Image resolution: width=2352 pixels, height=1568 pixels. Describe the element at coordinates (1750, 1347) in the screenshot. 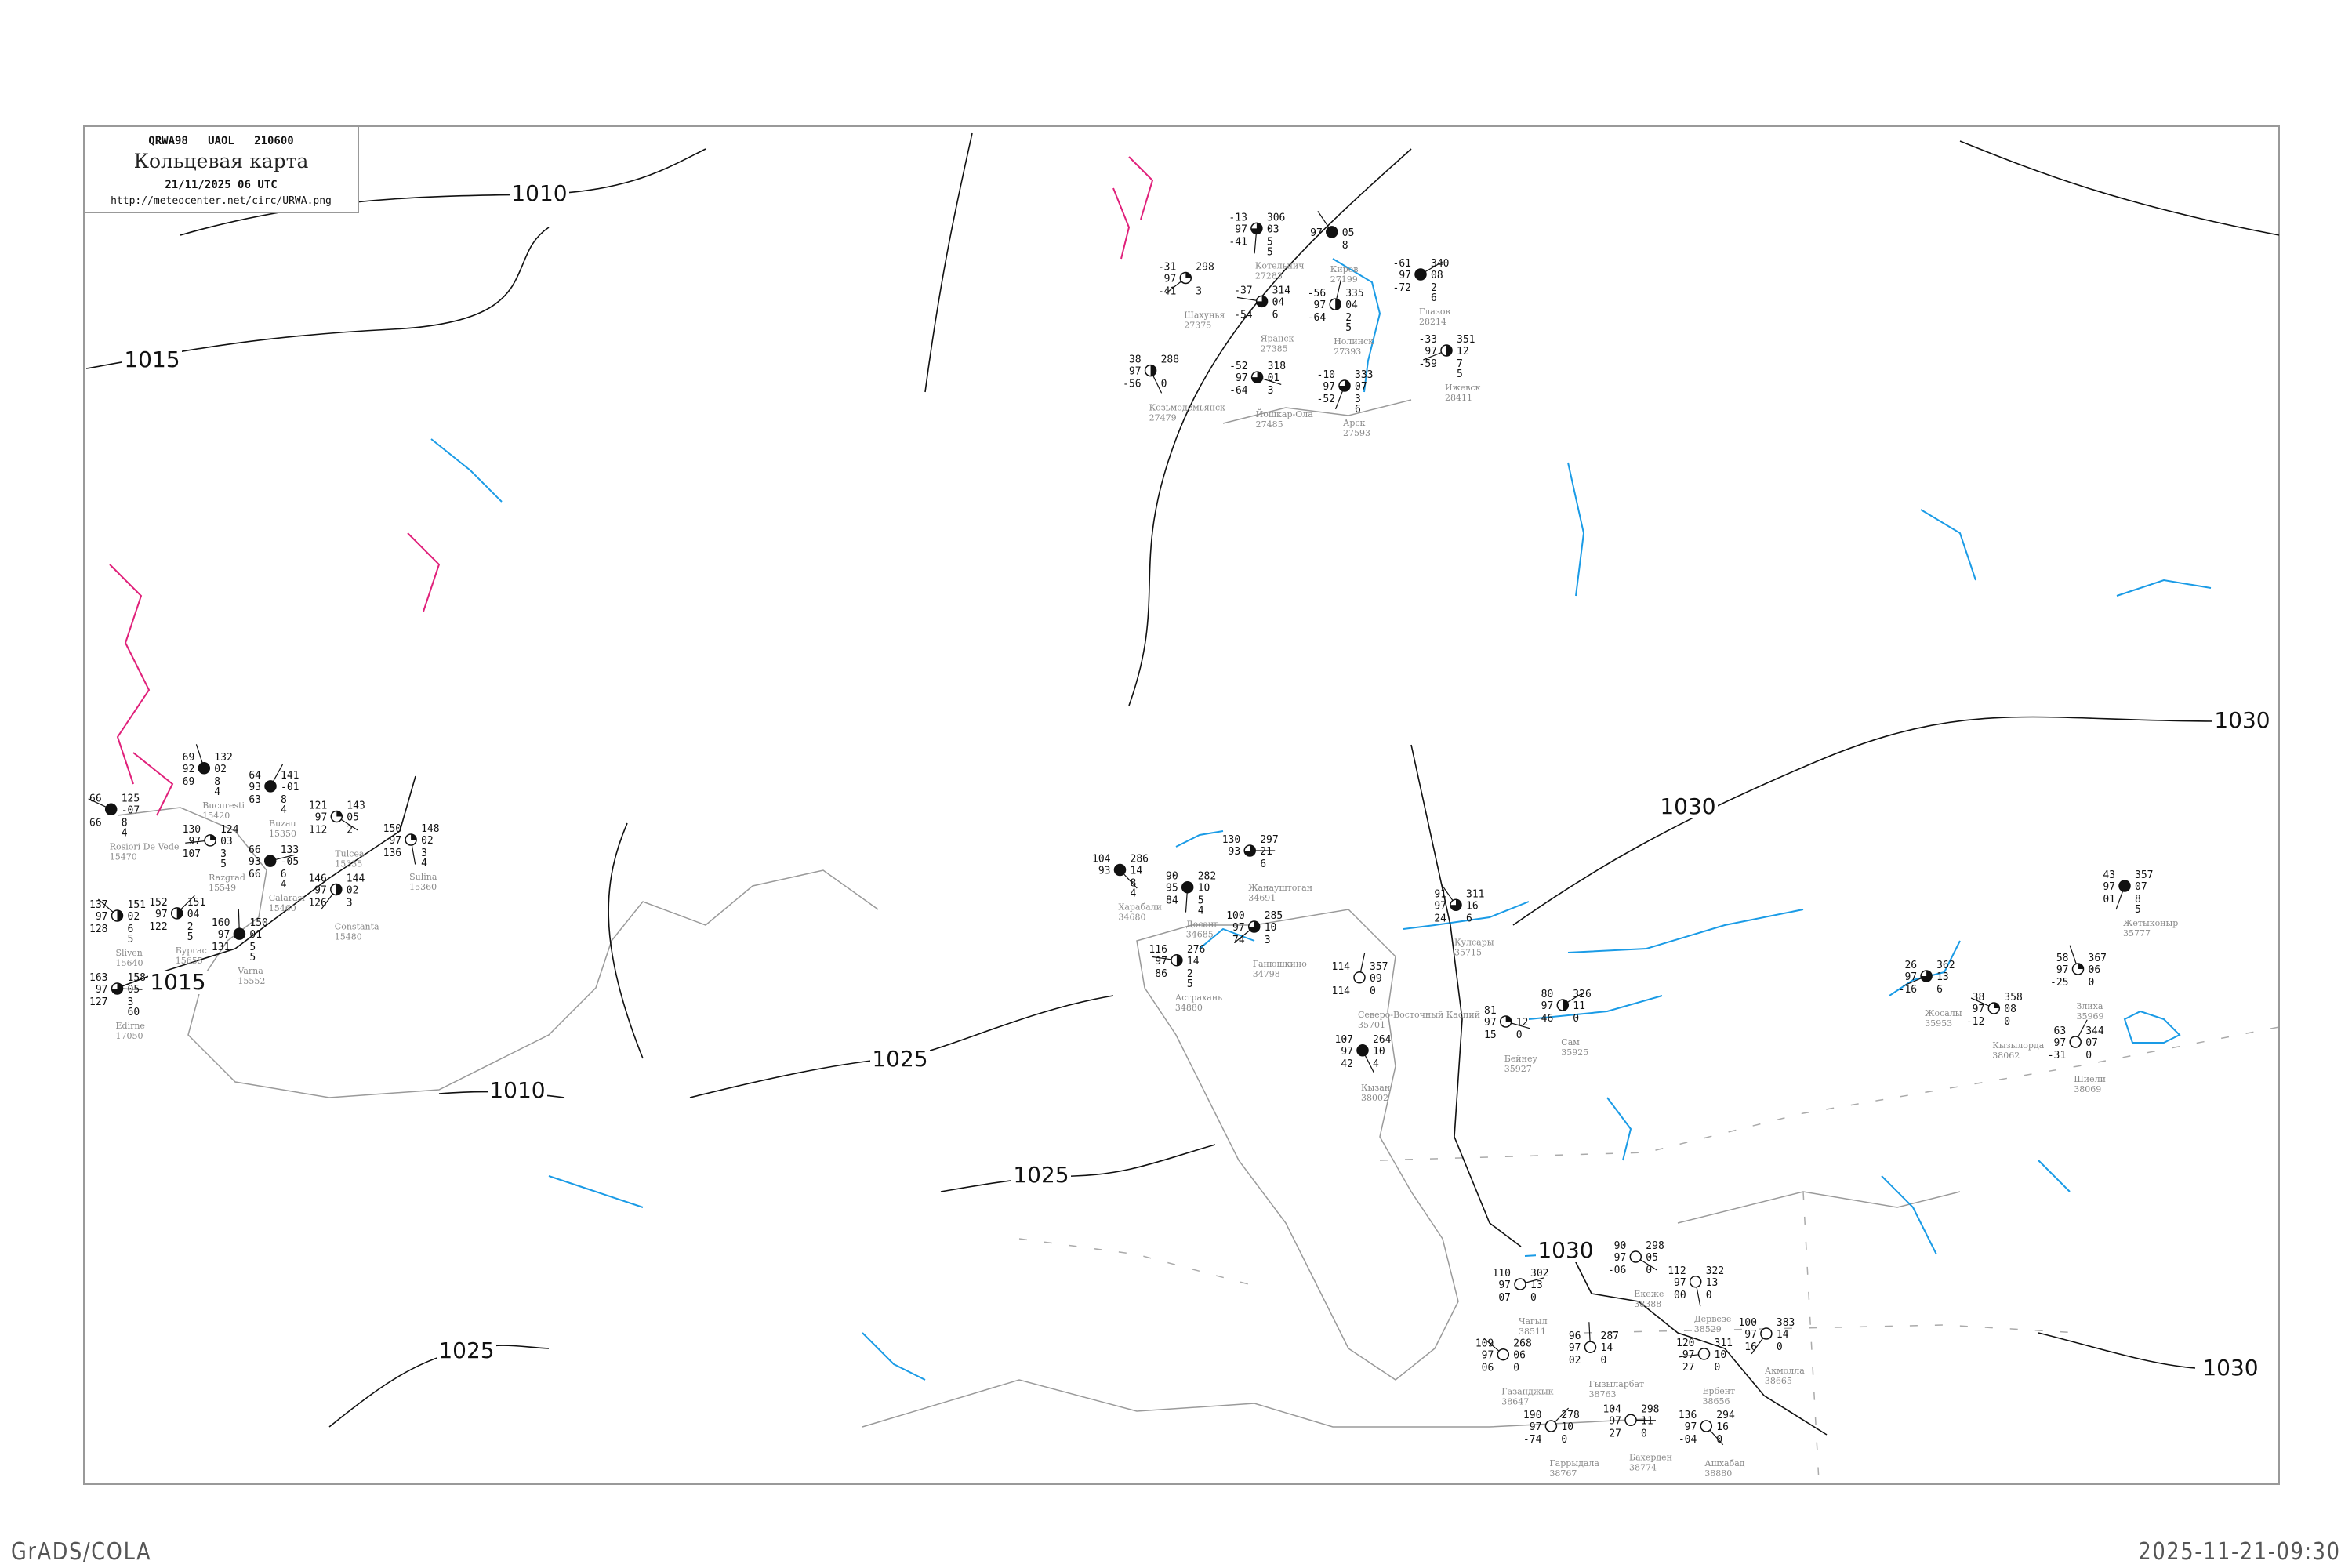

I see `dew-point: 16` at that location.